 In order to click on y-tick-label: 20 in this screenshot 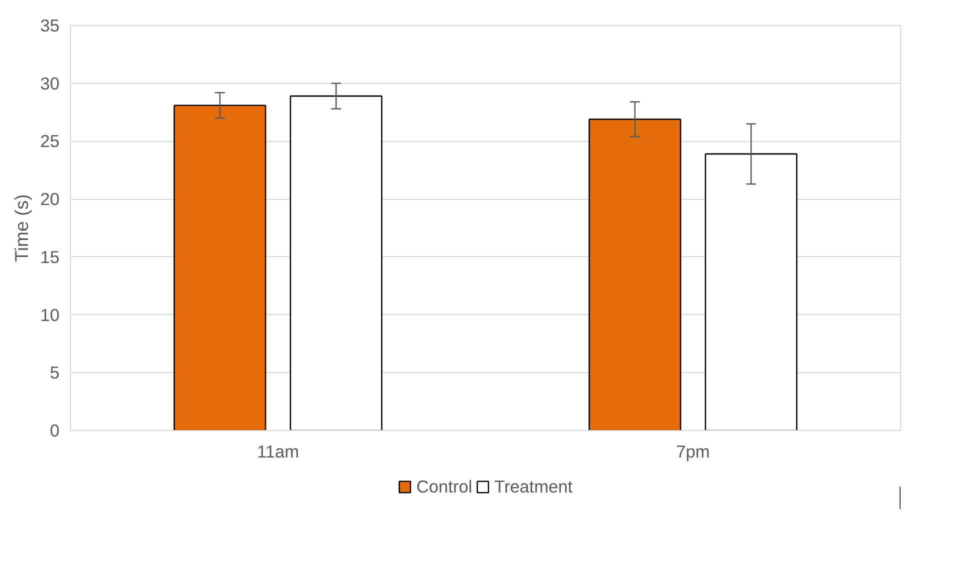, I will do `click(50, 199)`.